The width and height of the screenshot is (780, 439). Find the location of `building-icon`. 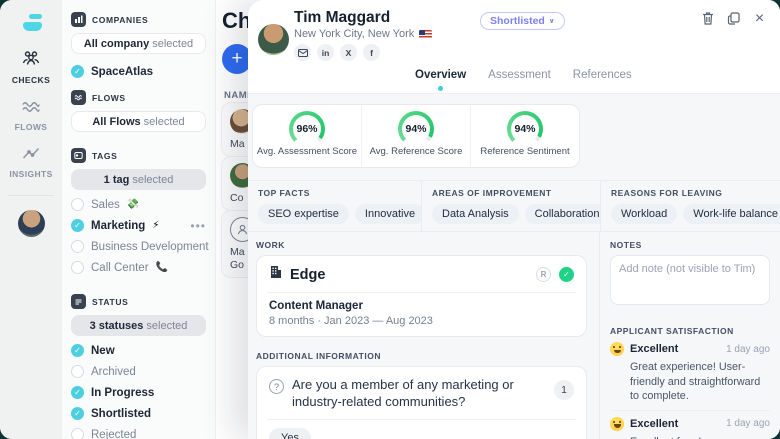

building-icon is located at coordinates (275, 274).